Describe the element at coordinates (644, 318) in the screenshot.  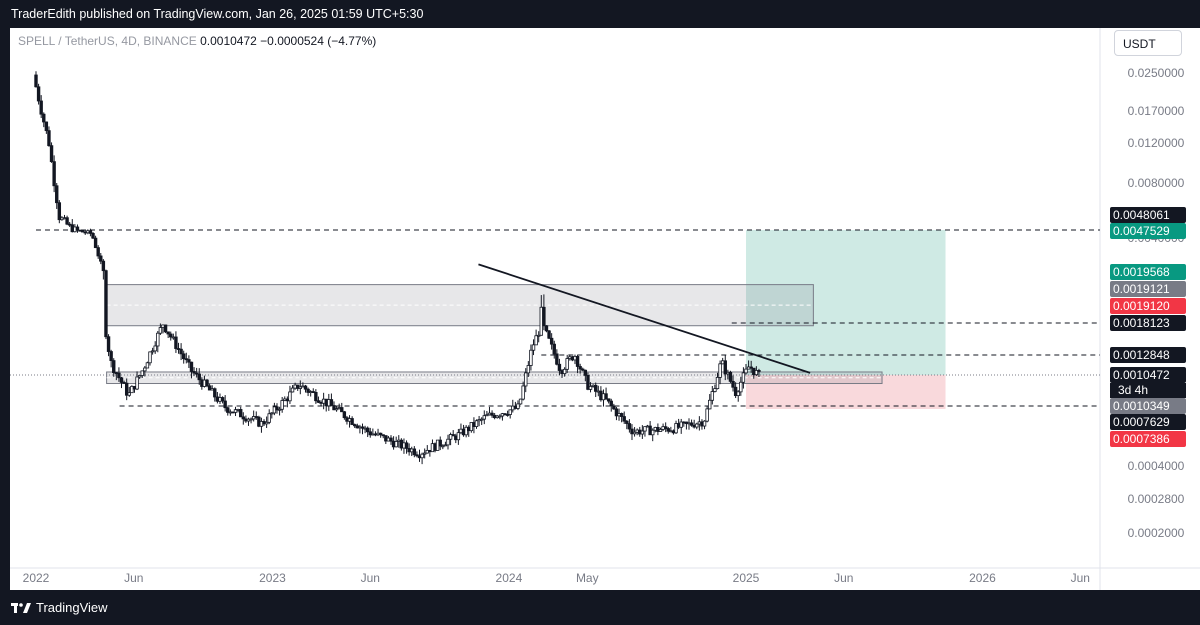
I see `trendline` at that location.